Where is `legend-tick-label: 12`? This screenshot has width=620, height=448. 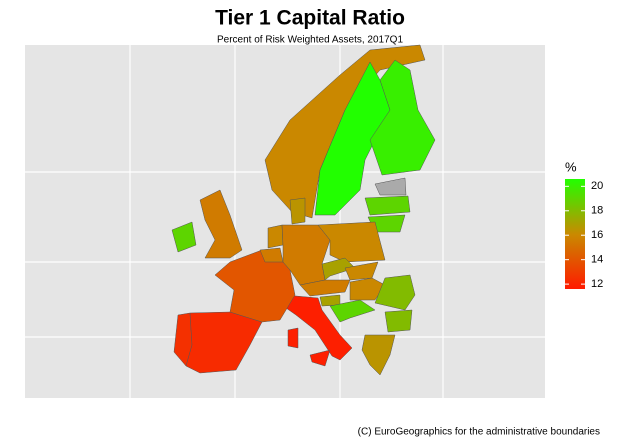
legend-tick-label: 12 is located at coordinates (597, 284).